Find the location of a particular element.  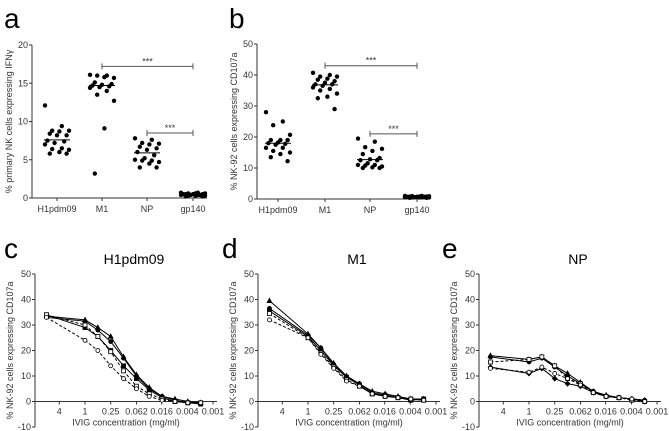

x-axis-label: IVIG concentration (mg/ml) is located at coordinates (126, 423).